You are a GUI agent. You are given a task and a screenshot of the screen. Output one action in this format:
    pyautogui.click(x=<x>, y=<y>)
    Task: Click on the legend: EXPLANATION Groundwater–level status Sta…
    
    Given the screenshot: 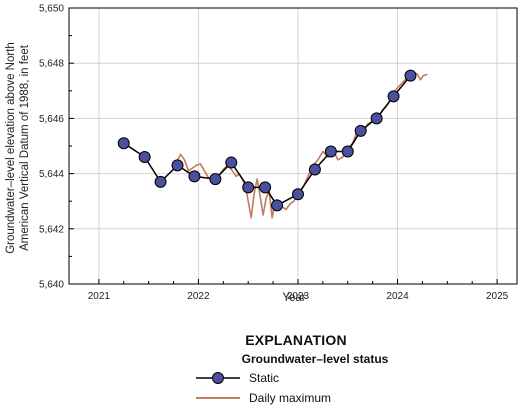 What is the action you would take?
    pyautogui.click(x=292, y=368)
    